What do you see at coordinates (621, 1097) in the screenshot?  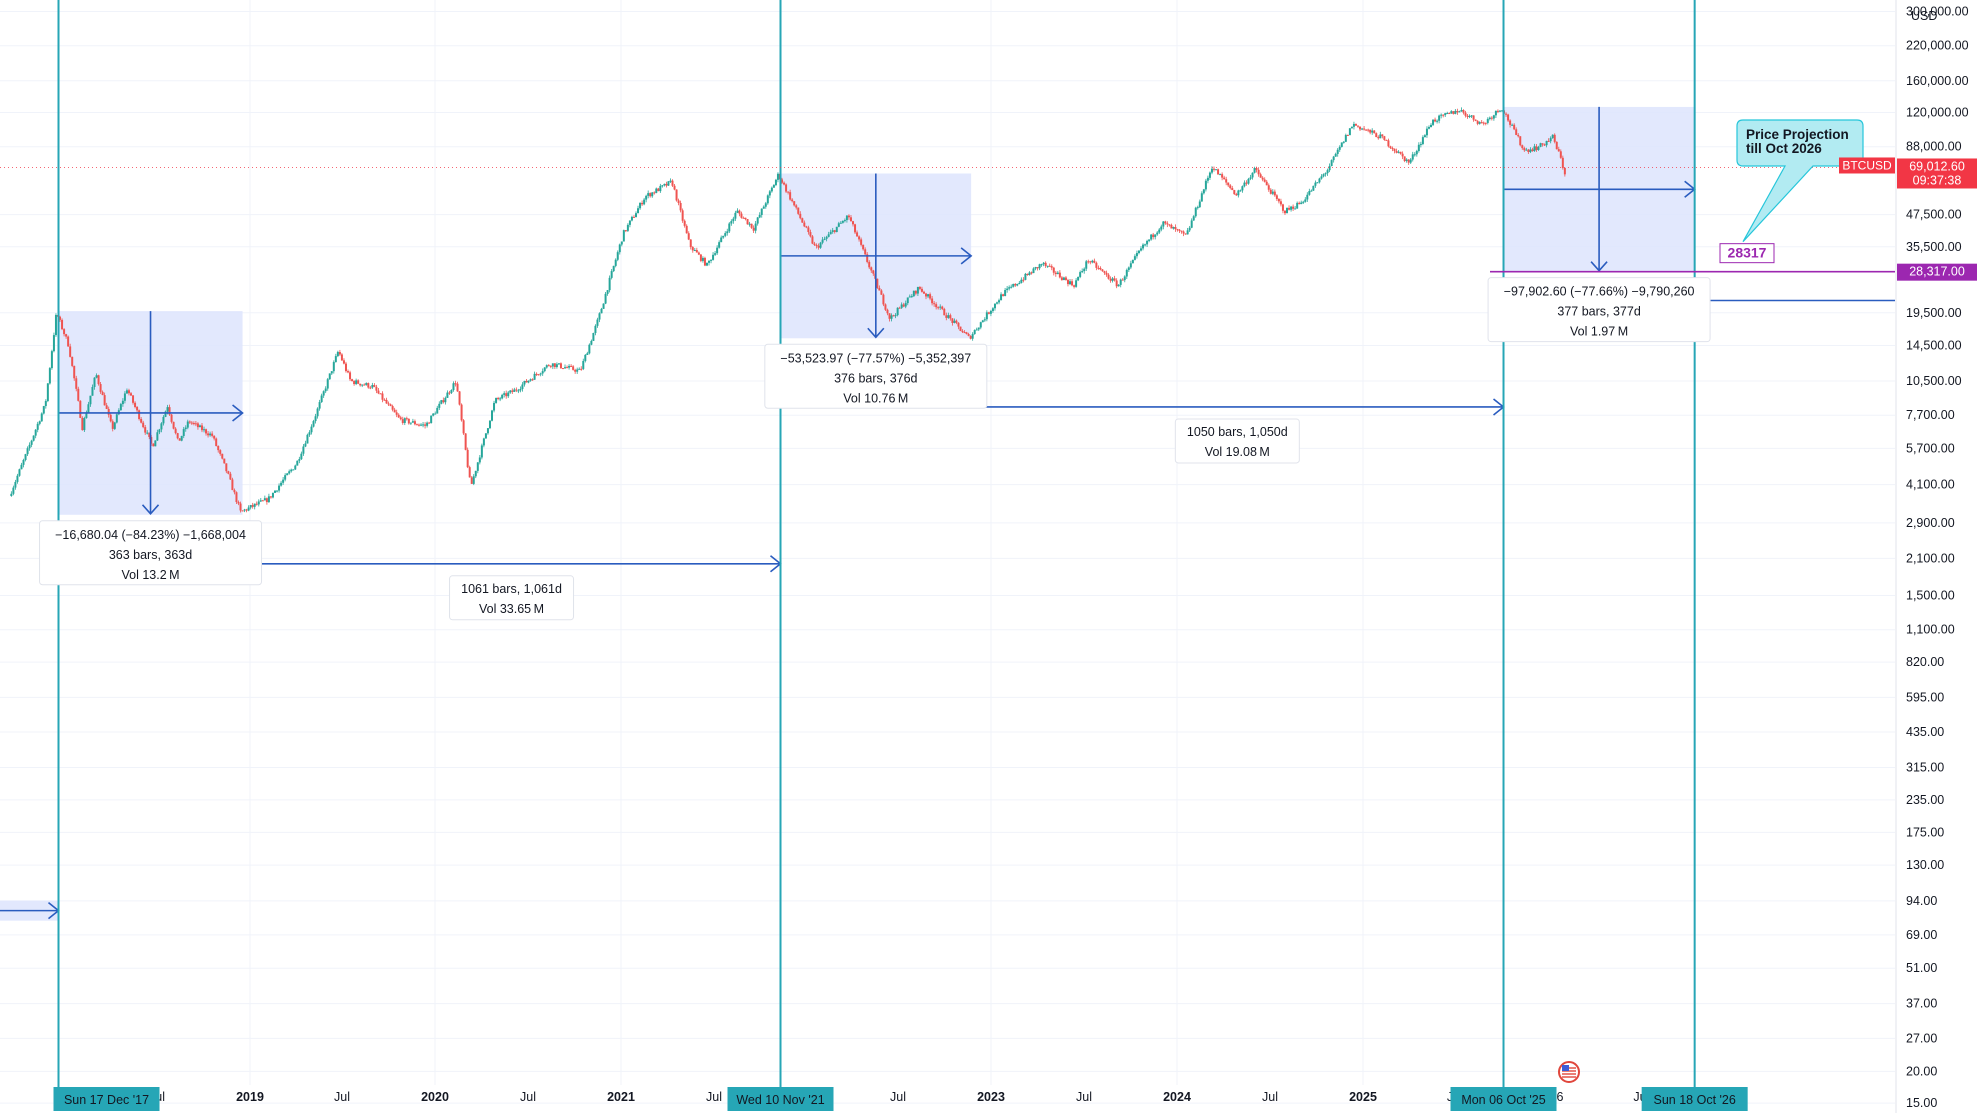 I see `time-tick-label: 2021` at bounding box center [621, 1097].